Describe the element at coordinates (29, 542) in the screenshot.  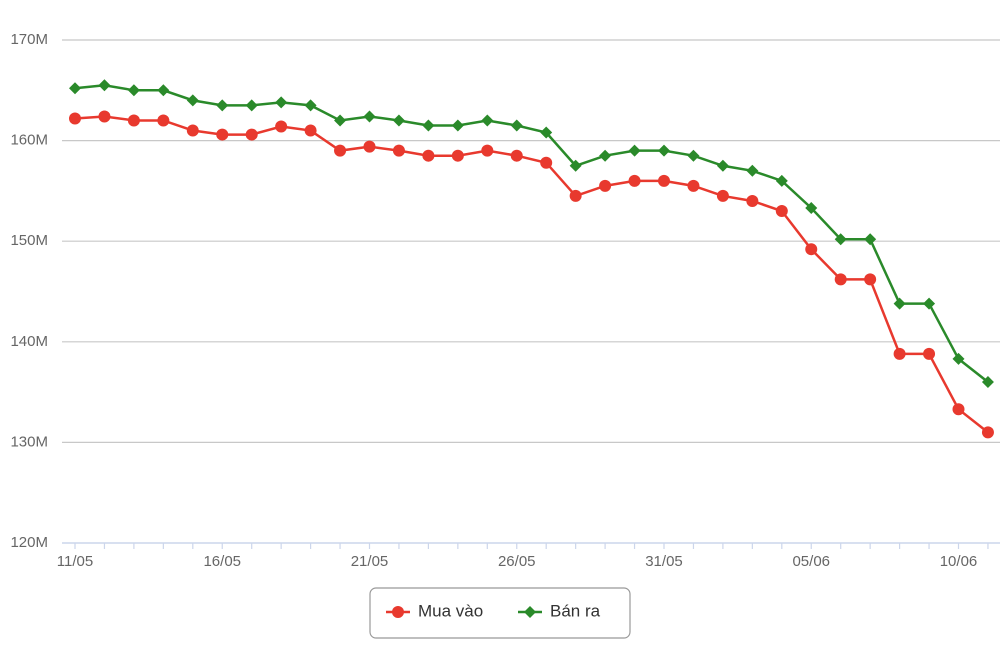
I see `y-tick-label: 120M` at that location.